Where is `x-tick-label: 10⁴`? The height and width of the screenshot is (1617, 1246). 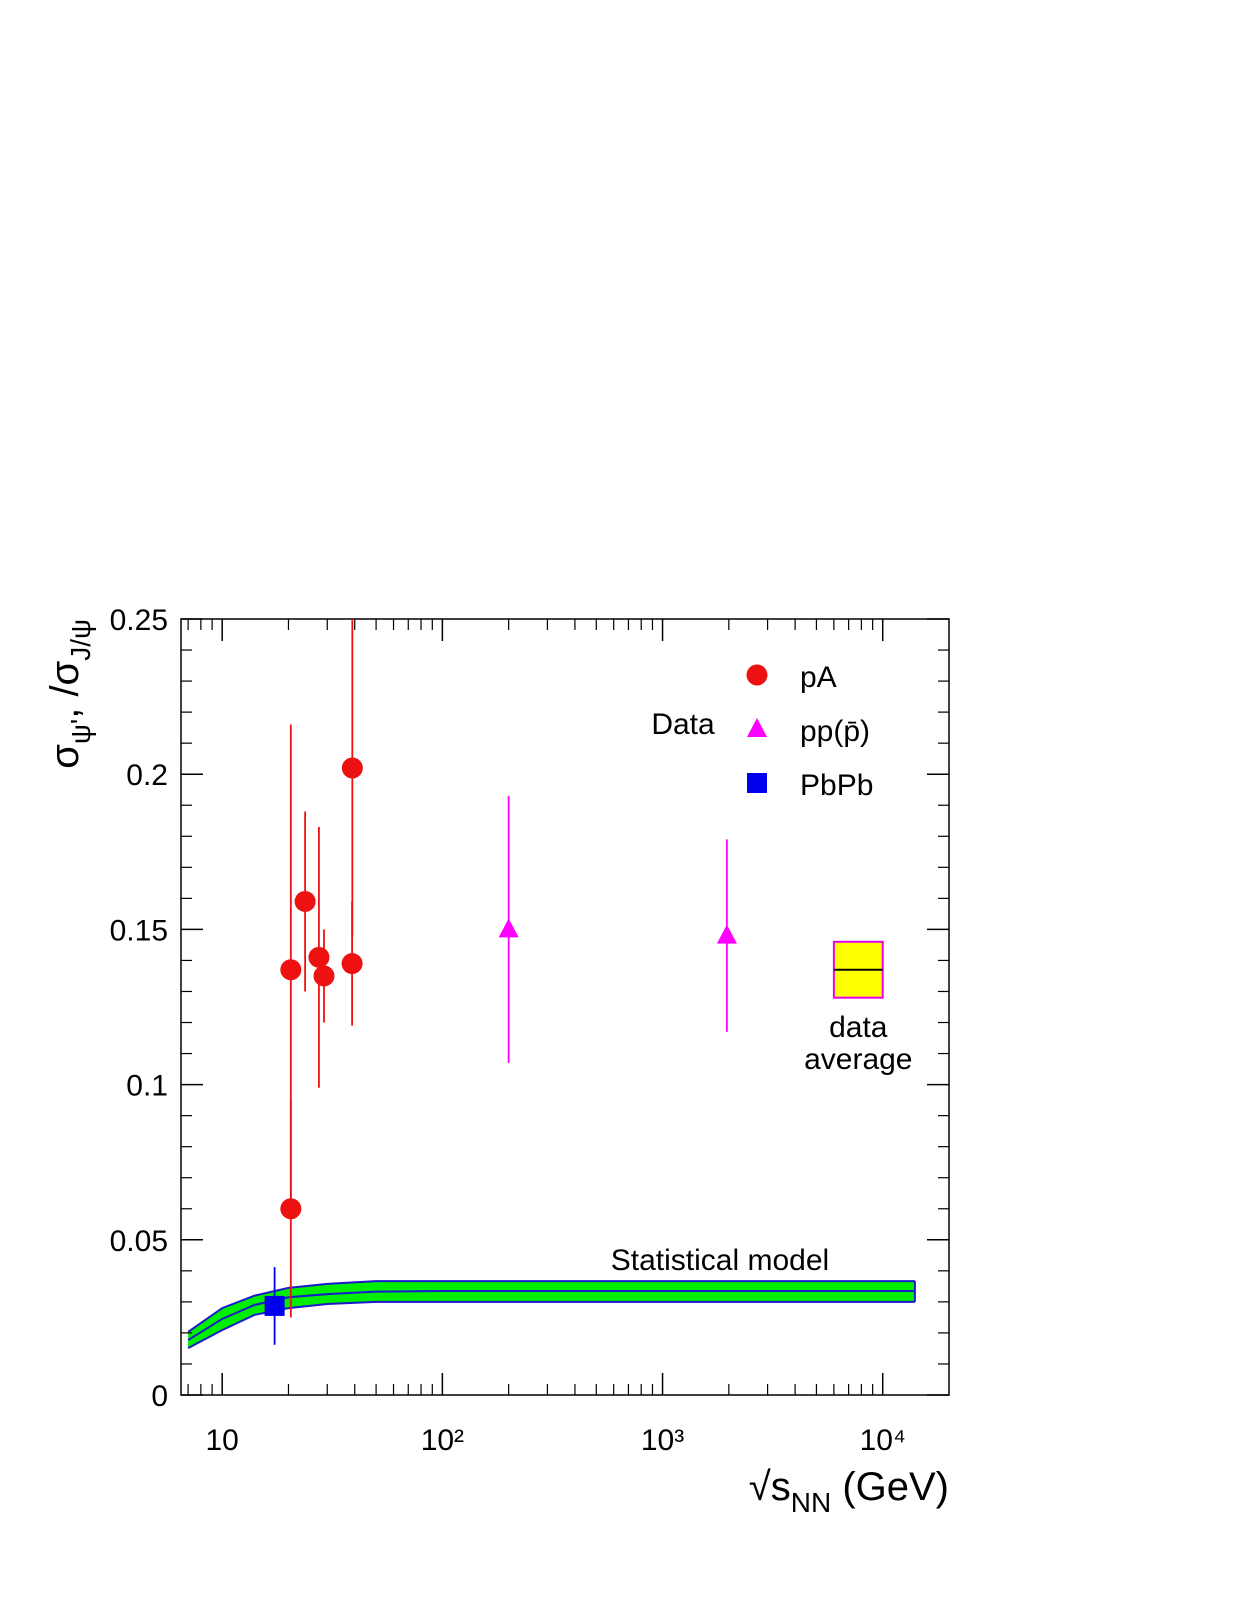 x-tick-label: 10⁴ is located at coordinates (883, 1440).